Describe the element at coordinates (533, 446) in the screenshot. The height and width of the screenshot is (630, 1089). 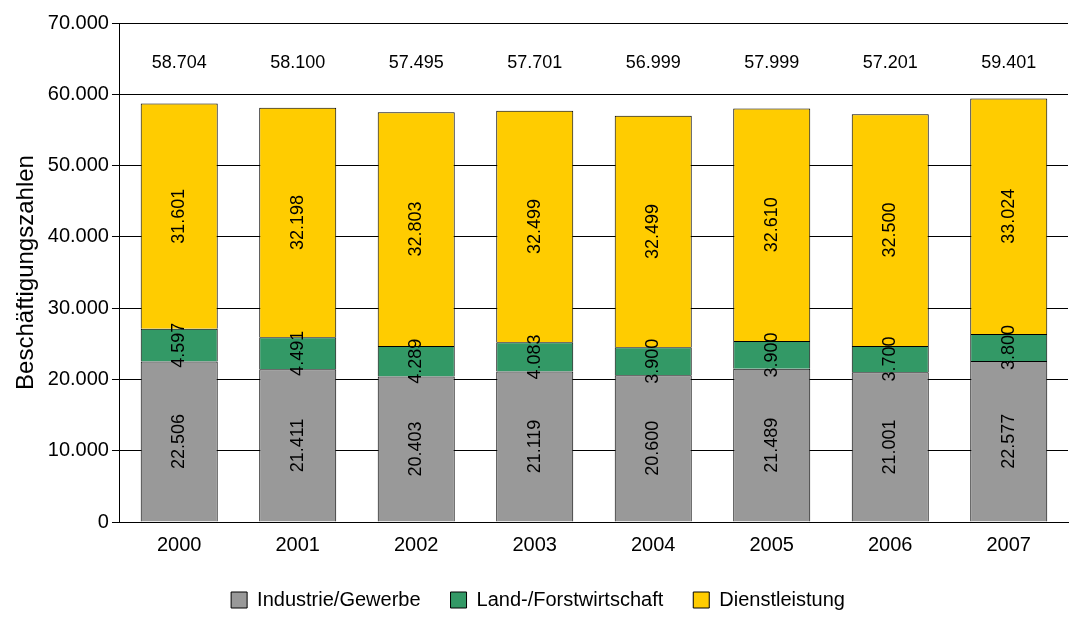
I see `data-label: 21.119` at that location.